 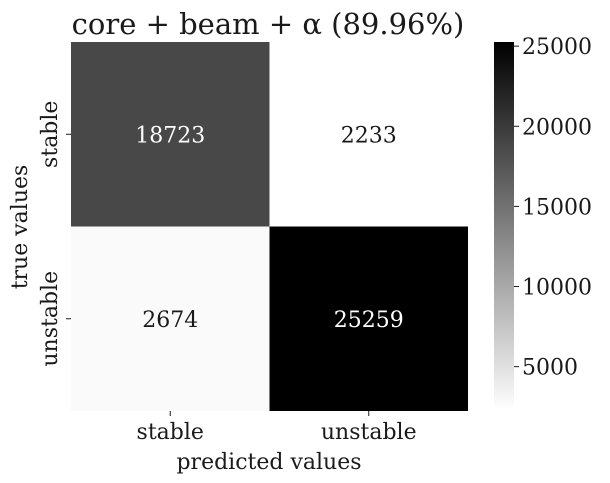 I want to click on y-tick-label: stable, so click(x=50, y=134).